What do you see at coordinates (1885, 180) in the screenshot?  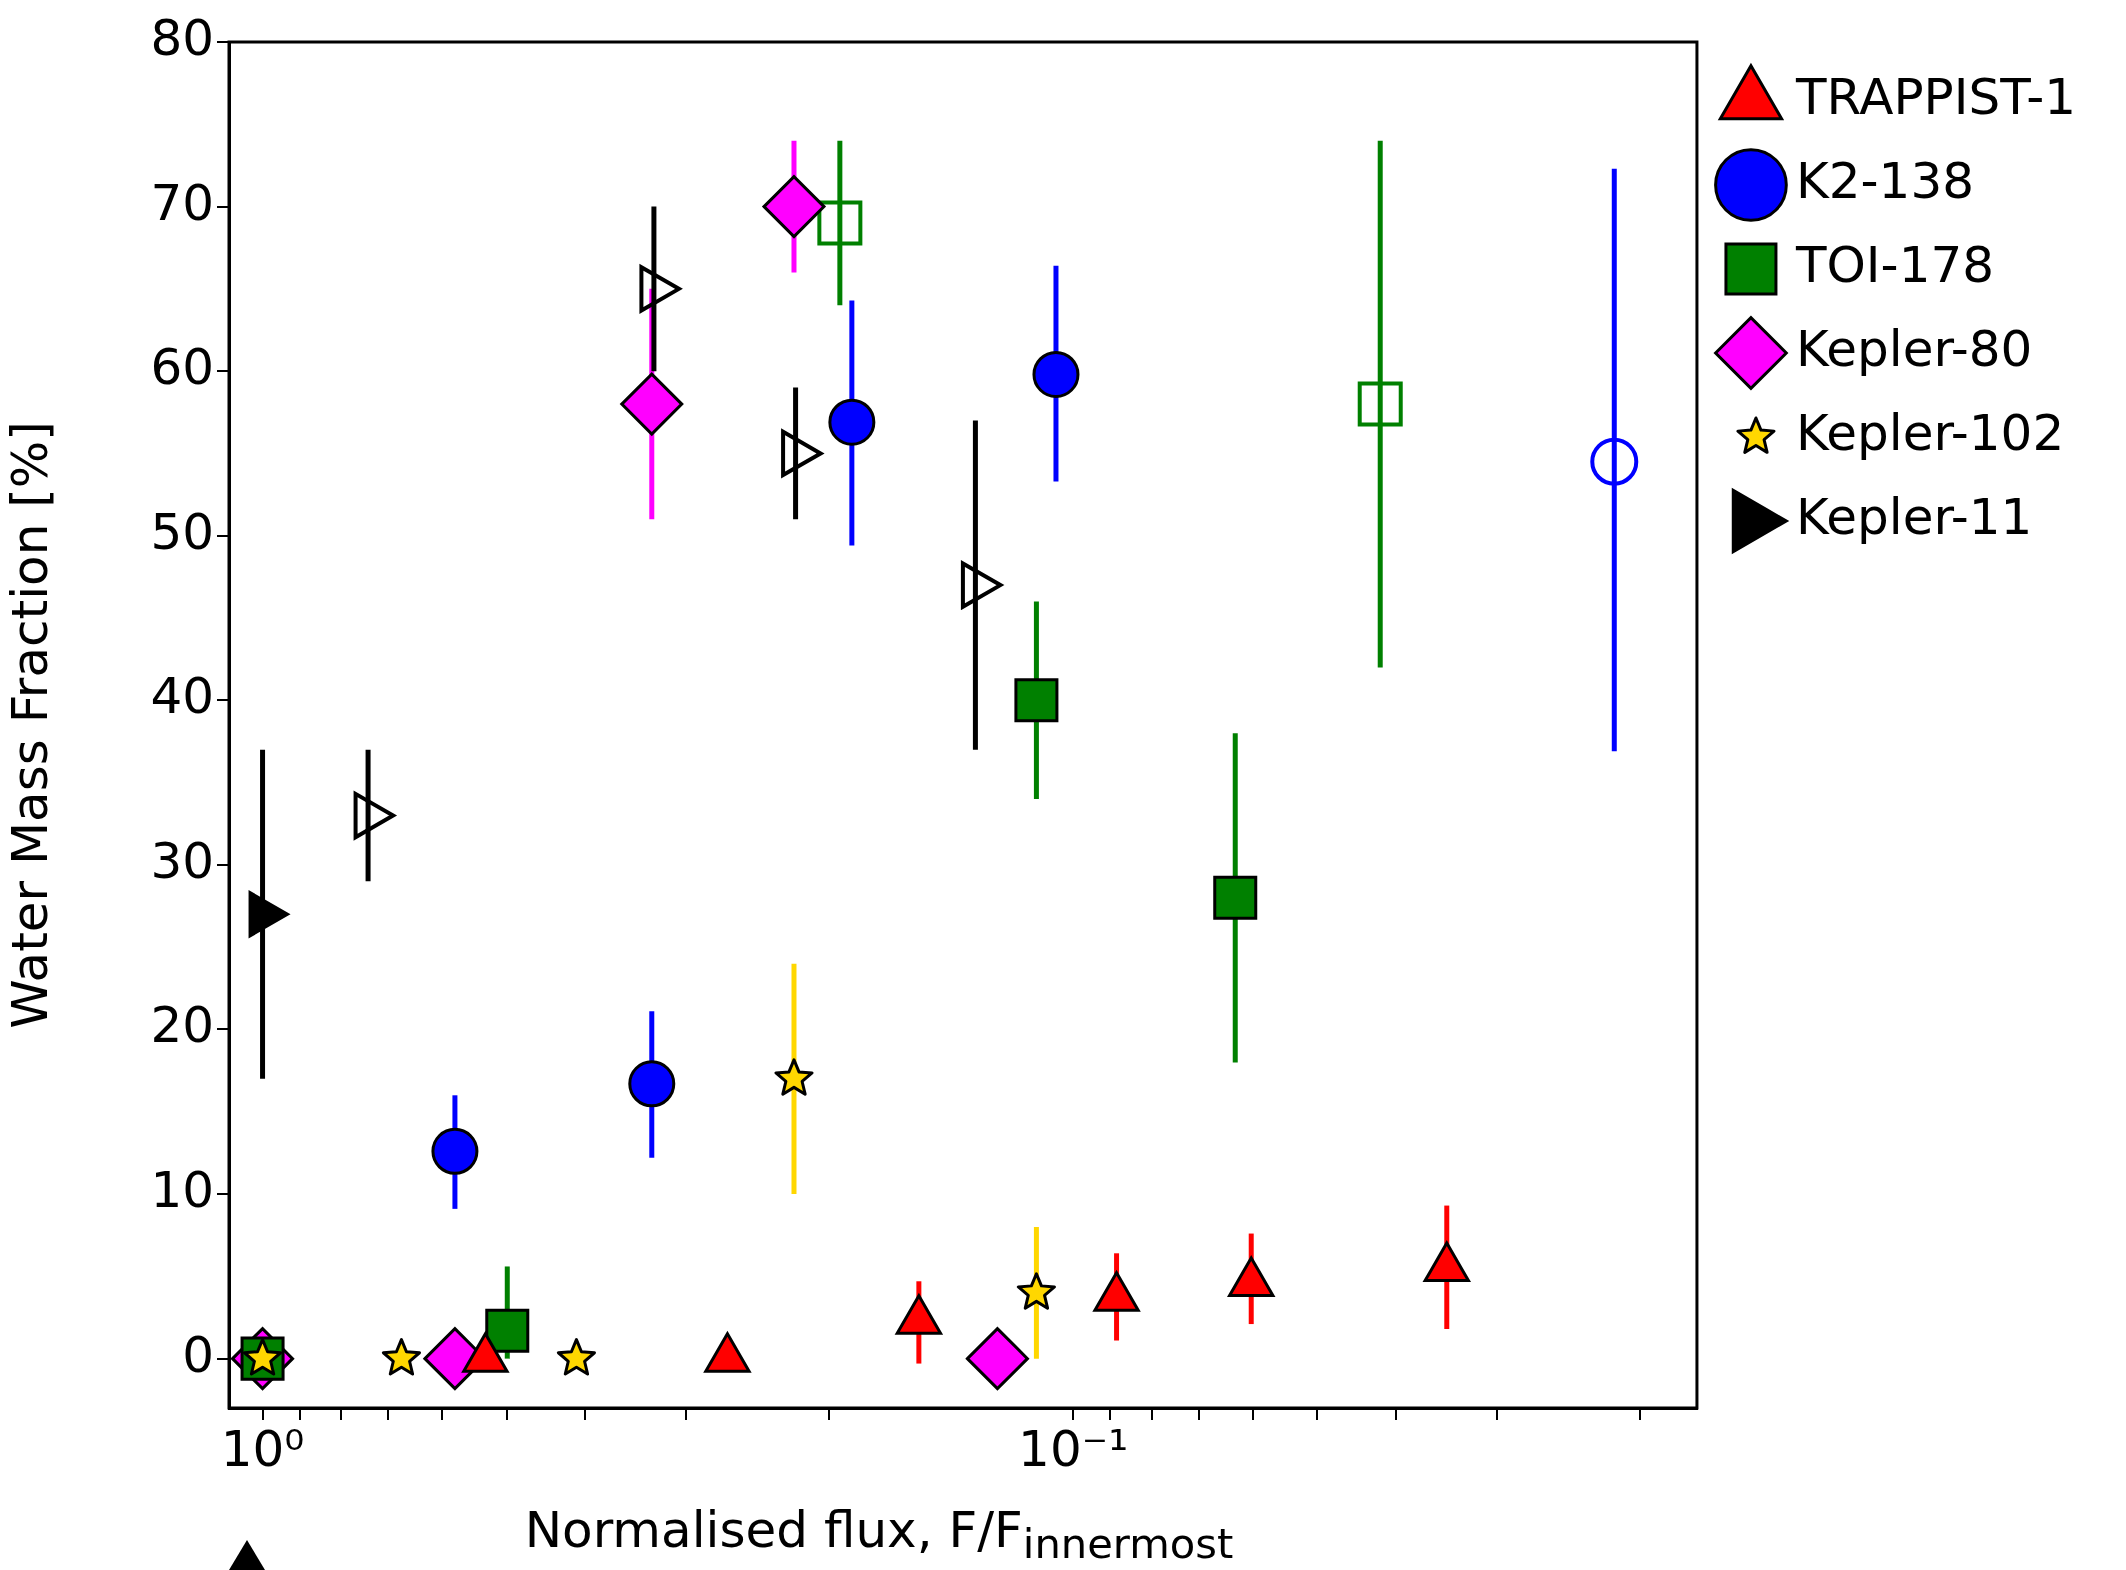 I see `legend-label: K2-138` at bounding box center [1885, 180].